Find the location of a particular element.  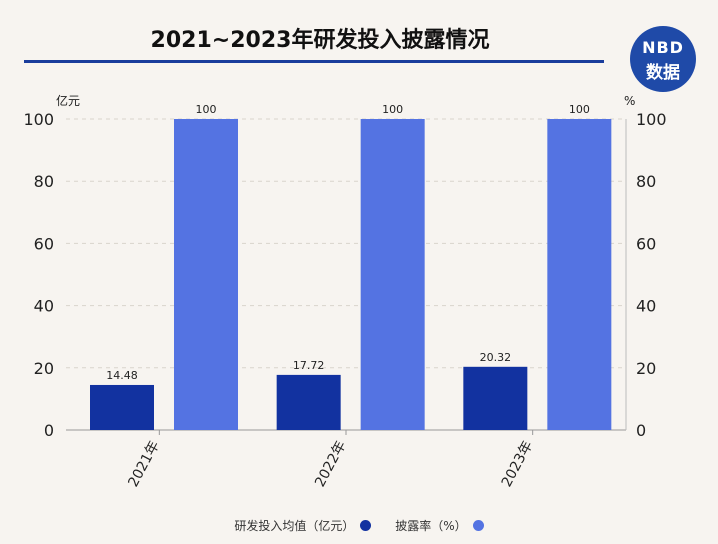

y-left-tick-60: 60 is located at coordinates (44, 243).